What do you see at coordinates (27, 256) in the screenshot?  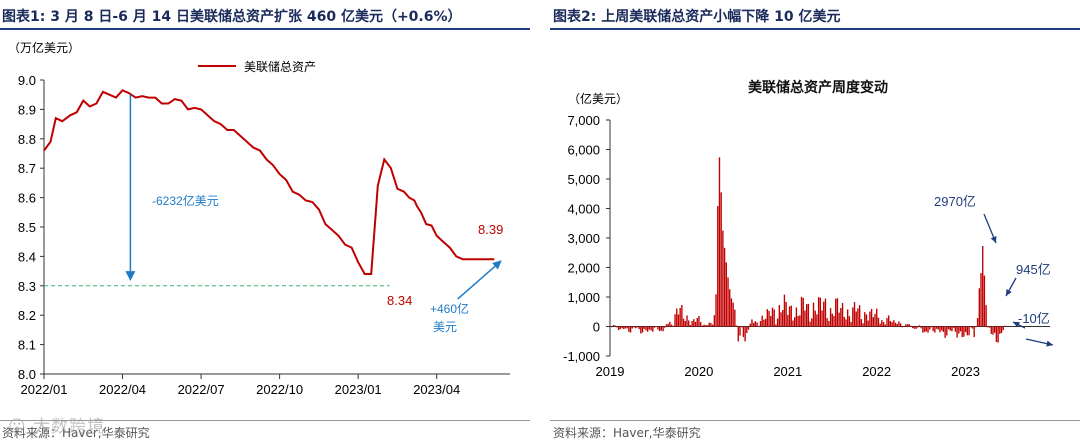 I see `chart1-y-tick: 8.4` at bounding box center [27, 256].